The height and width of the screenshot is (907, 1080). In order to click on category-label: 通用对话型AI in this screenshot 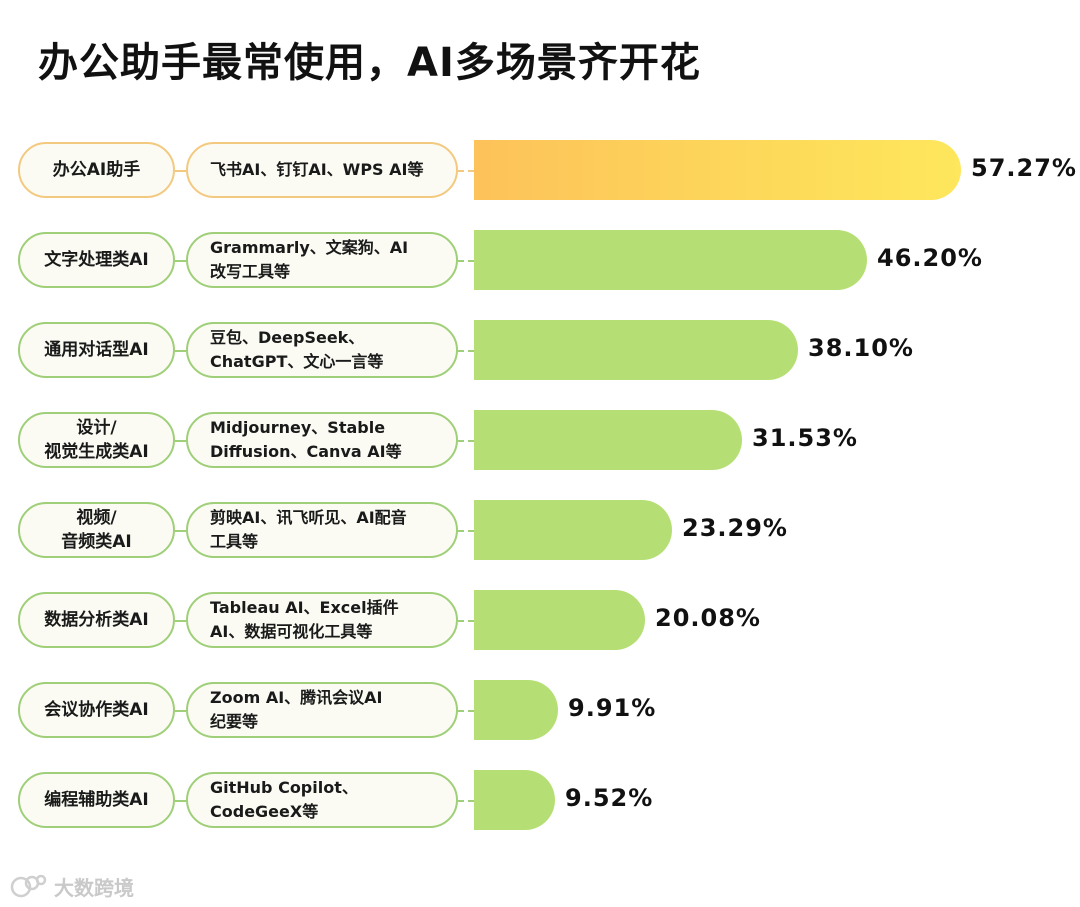, I will do `click(96, 350)`.